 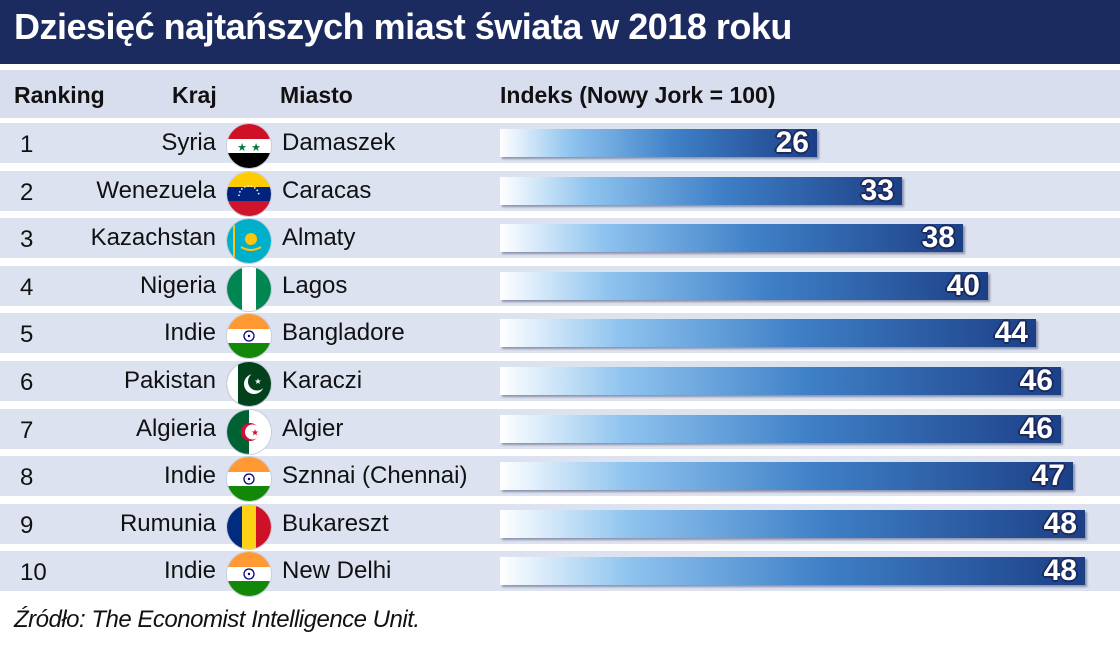 What do you see at coordinates (27, 287) in the screenshot?
I see `rank-label: 4` at bounding box center [27, 287].